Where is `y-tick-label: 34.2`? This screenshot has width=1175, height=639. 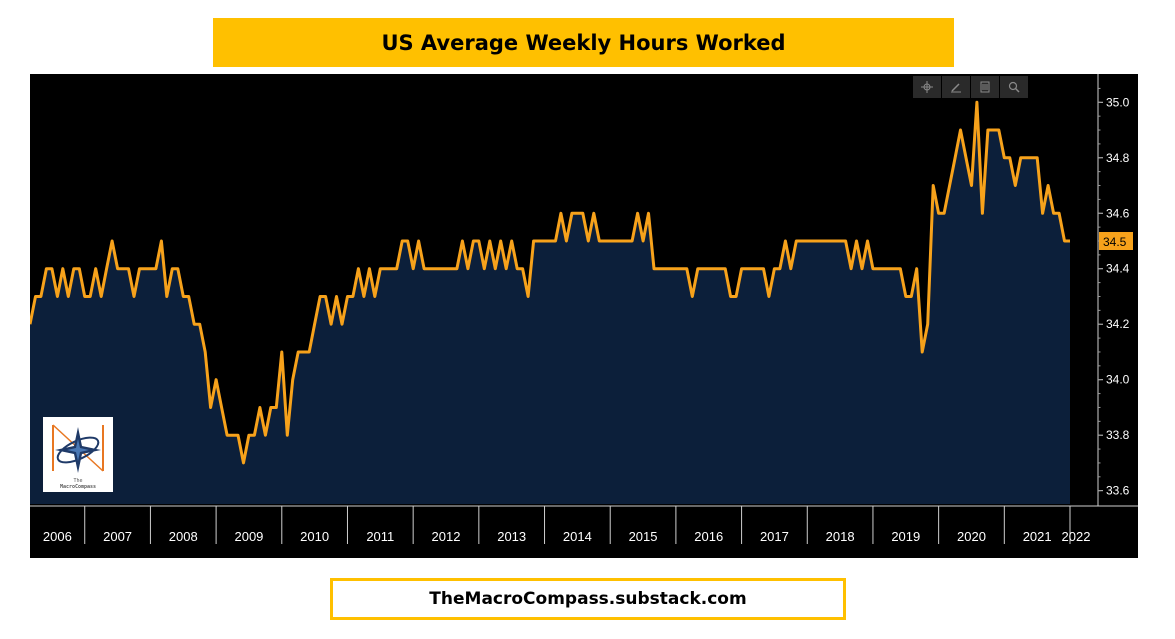
y-tick-label: 34.2 is located at coordinates (1118, 324).